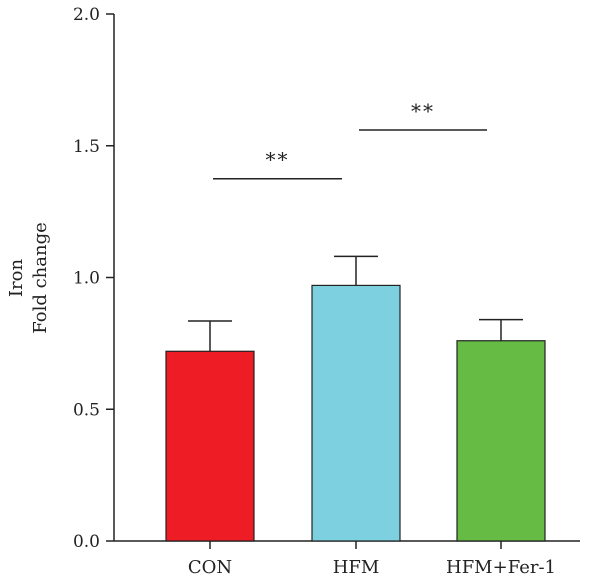 Image resolution: width=600 pixels, height=583 pixels. Describe the element at coordinates (350, 139) in the screenshot. I see `significance-annotations: ** **` at that location.